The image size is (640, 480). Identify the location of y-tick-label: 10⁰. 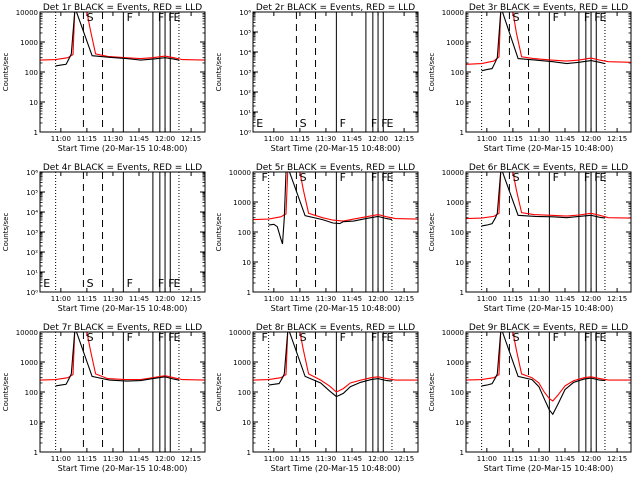
(32, 293).